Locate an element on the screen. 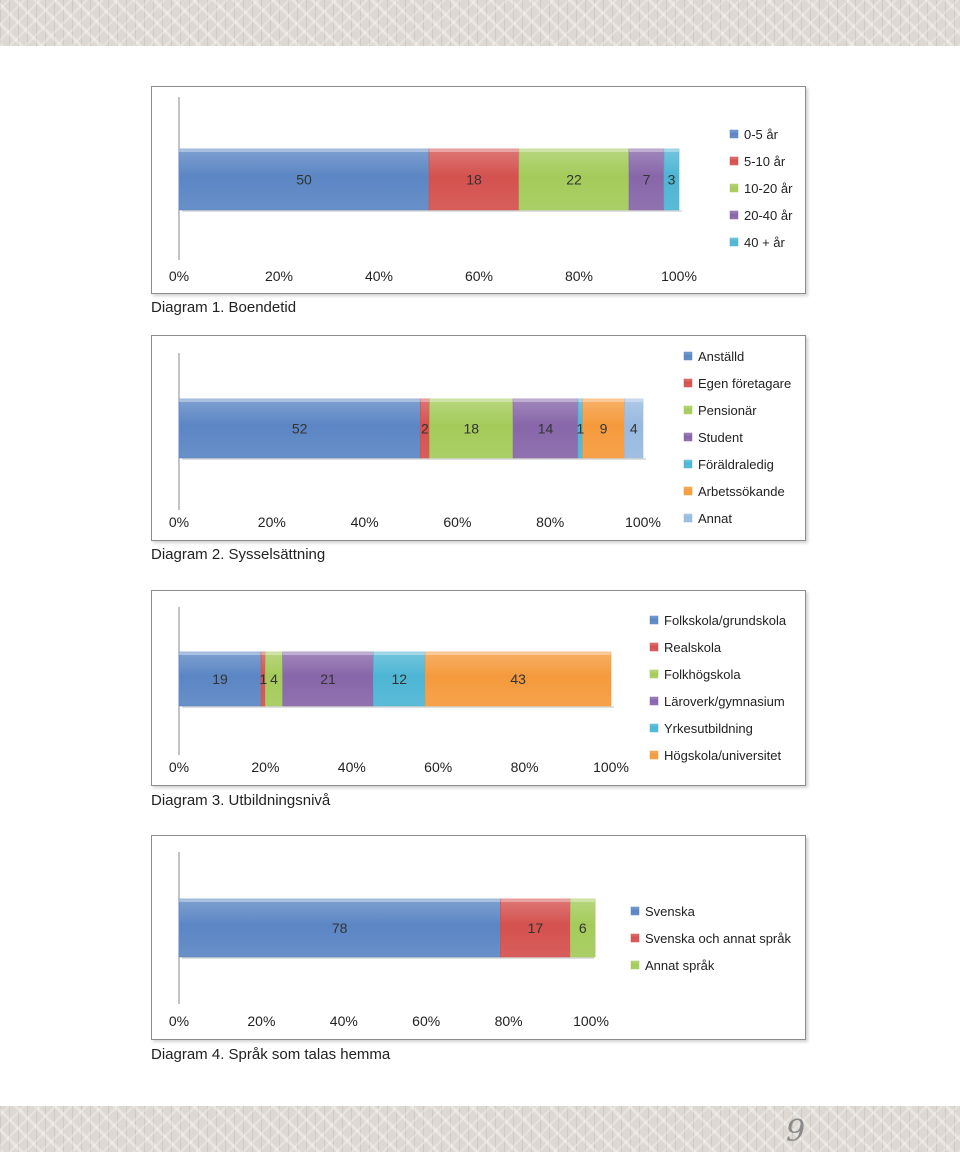 This screenshot has height=1152, width=960. legend-swatch-40-ar is located at coordinates (734, 242).